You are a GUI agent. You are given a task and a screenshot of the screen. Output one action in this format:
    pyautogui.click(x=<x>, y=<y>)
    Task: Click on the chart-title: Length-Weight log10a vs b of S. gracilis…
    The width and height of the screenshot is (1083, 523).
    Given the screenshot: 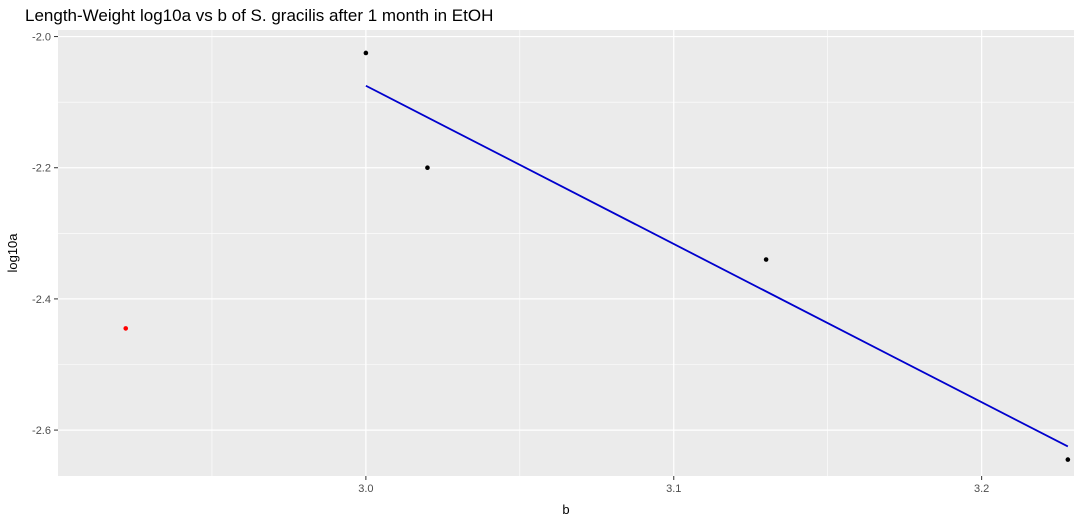 What is the action you would take?
    pyautogui.click(x=259, y=15)
    